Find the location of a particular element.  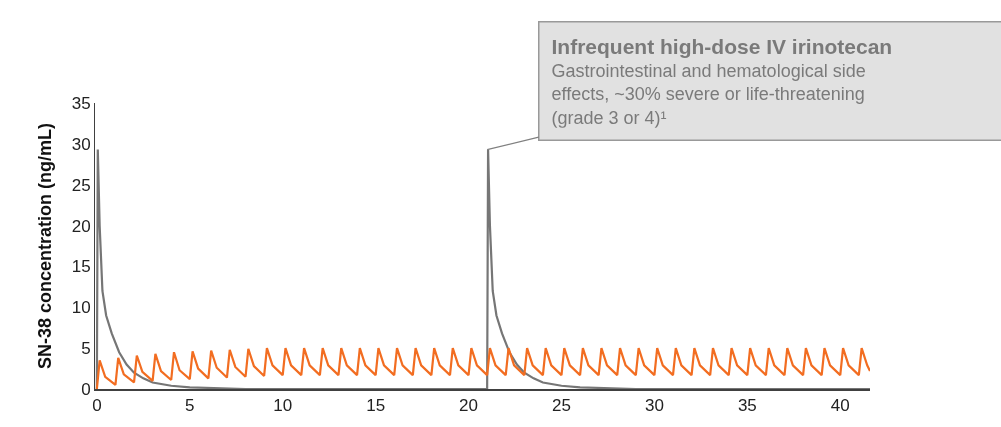

x-tick-label: 35 is located at coordinates (747, 406).